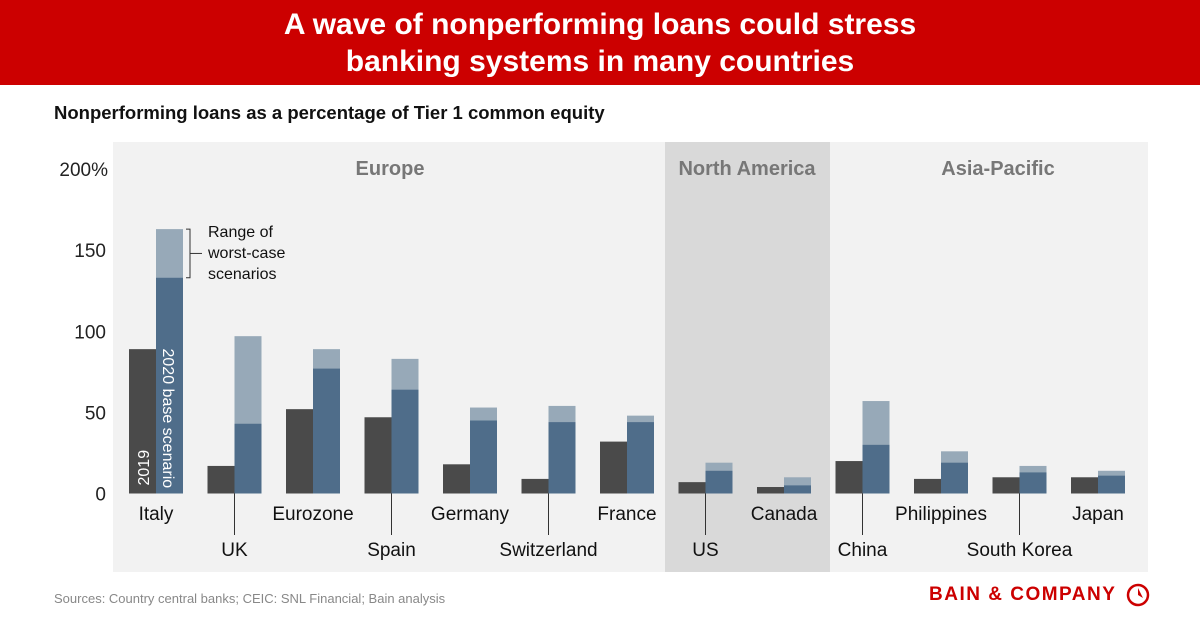  I want to click on category-label: Spain, so click(391, 550).